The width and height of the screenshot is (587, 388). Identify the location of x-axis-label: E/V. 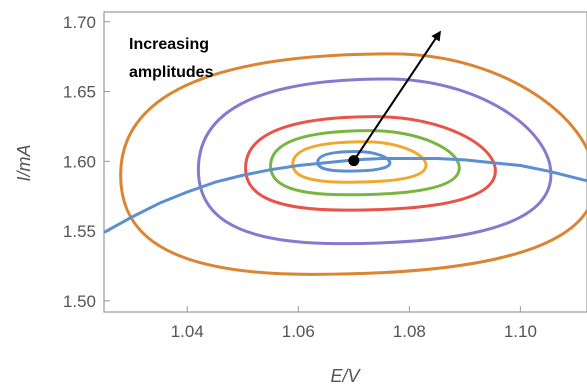
(345, 376).